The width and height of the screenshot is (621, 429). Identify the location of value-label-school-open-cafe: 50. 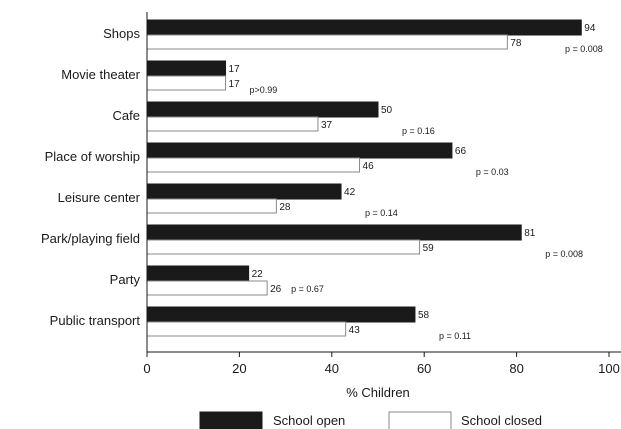
(387, 110).